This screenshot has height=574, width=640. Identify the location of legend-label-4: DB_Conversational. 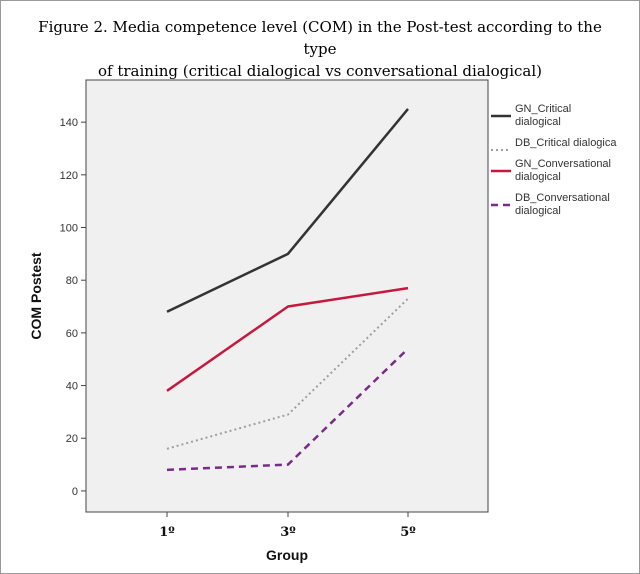
(562, 198).